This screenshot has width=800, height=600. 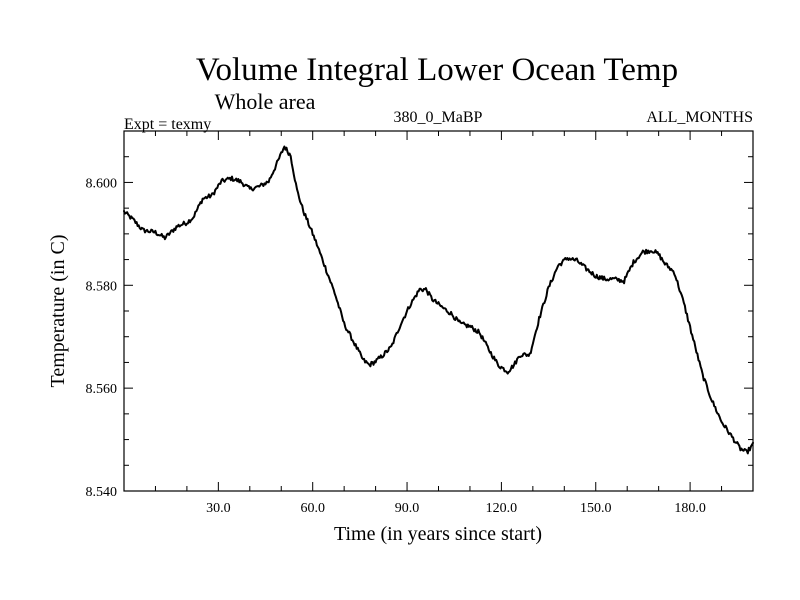 I want to click on x-tick-label: 180.0, so click(x=690, y=508).